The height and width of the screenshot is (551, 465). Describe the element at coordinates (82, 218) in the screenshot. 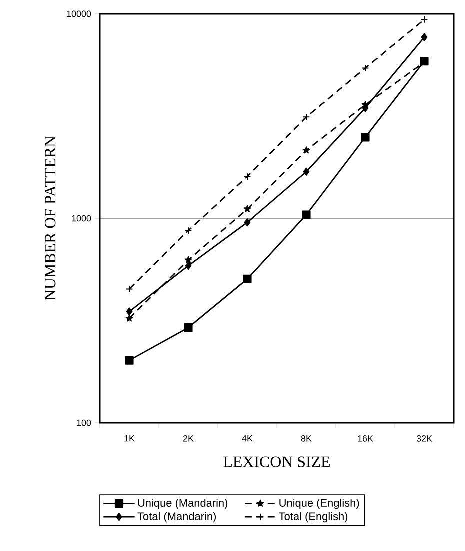

I see `y-tick-label: 1000` at that location.